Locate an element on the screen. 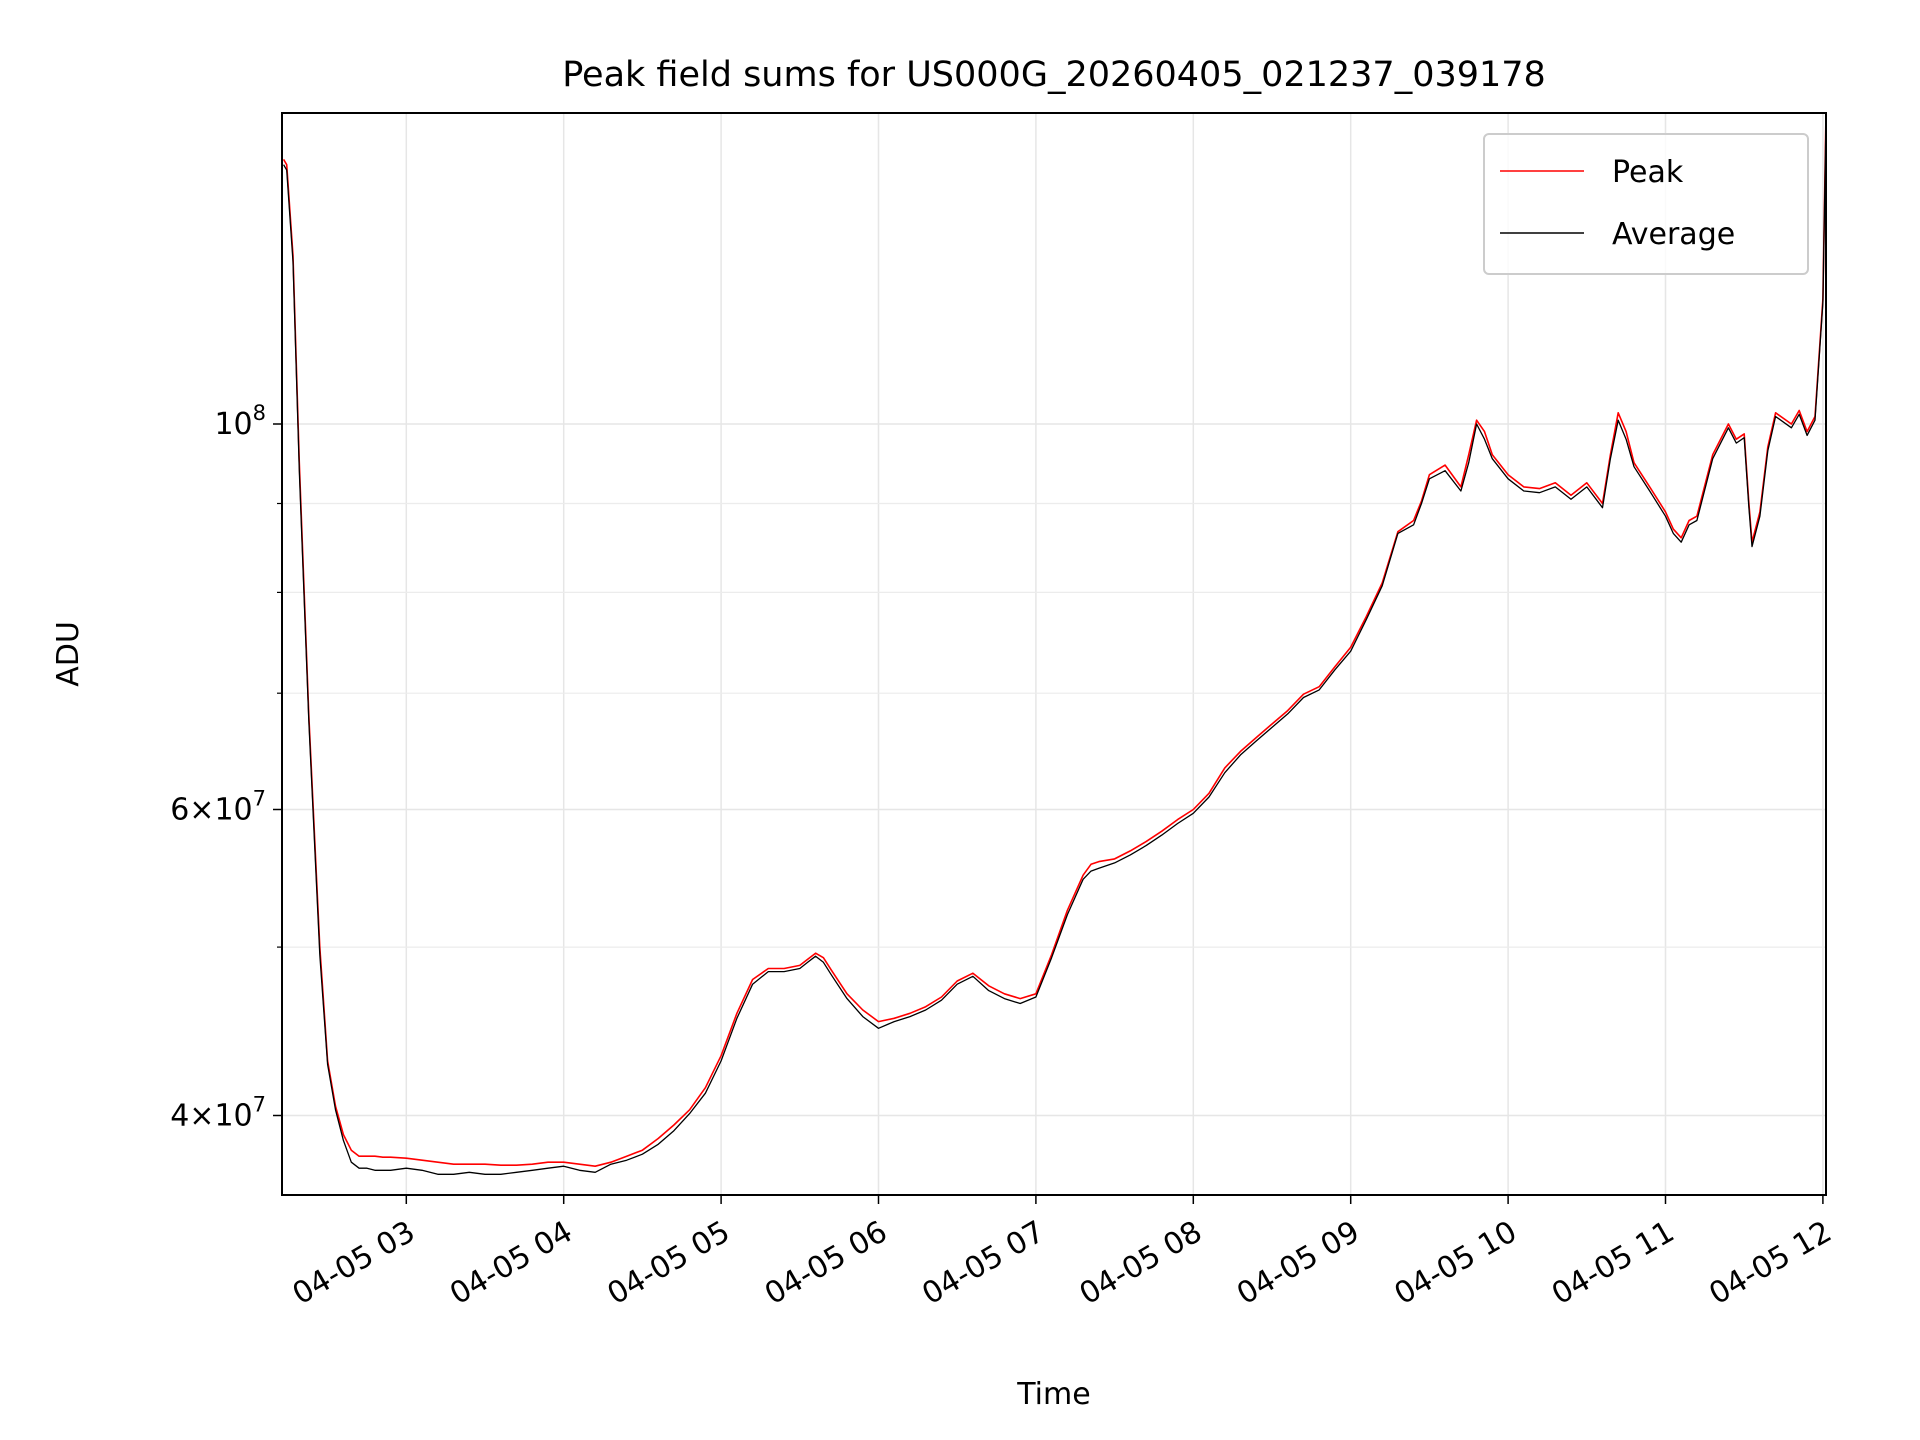 The image size is (1920, 1440). legend-label-peak: Peak is located at coordinates (1648, 172).